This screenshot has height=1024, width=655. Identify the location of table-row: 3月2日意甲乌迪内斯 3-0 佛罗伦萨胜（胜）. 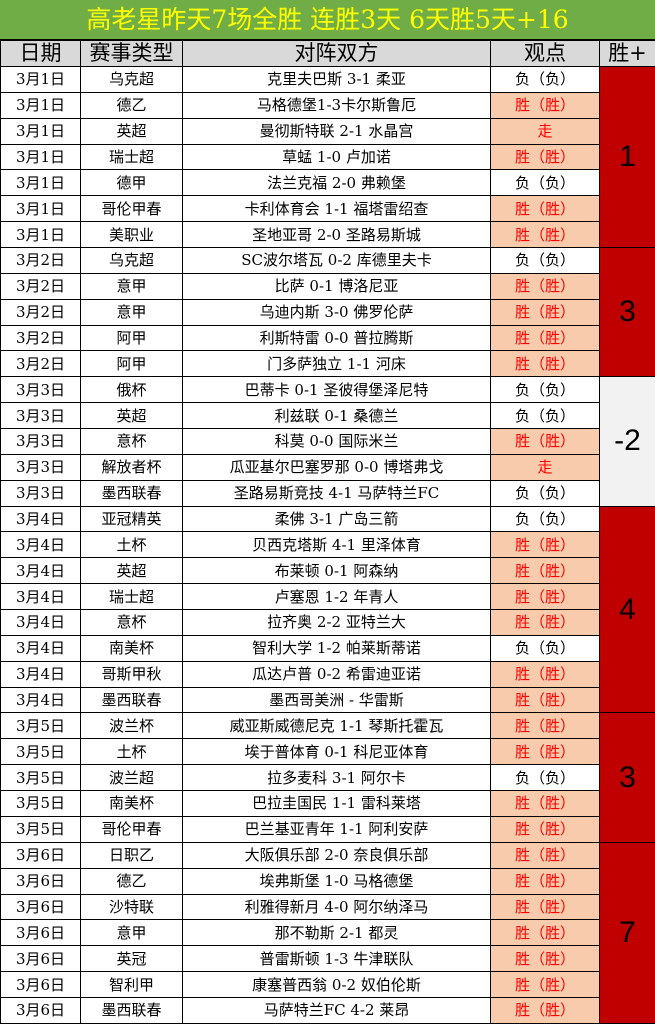
(328, 312).